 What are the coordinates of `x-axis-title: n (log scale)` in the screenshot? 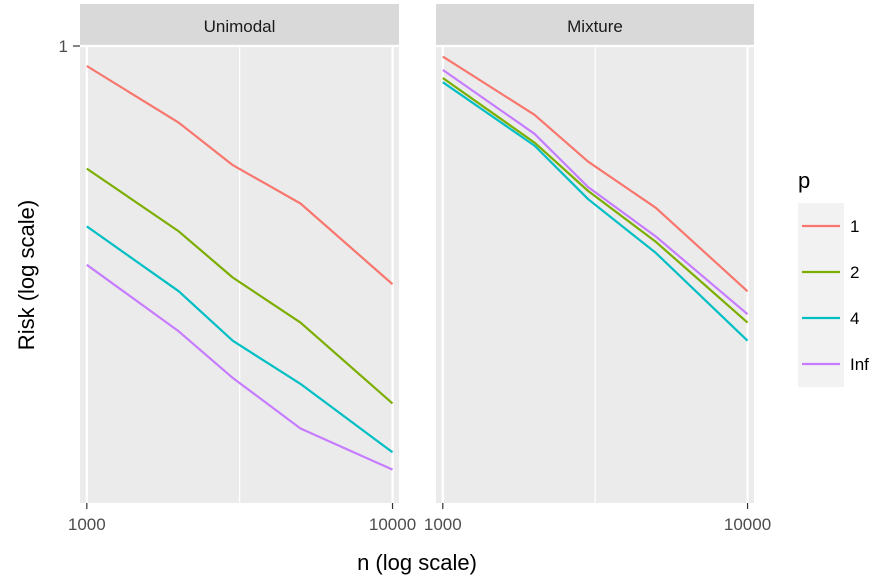 It's located at (417, 562).